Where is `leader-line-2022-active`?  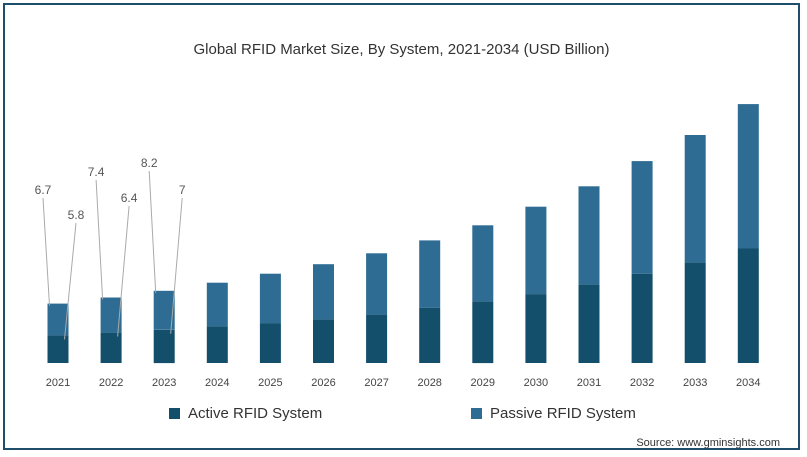 leader-line-2022-active is located at coordinates (123, 271).